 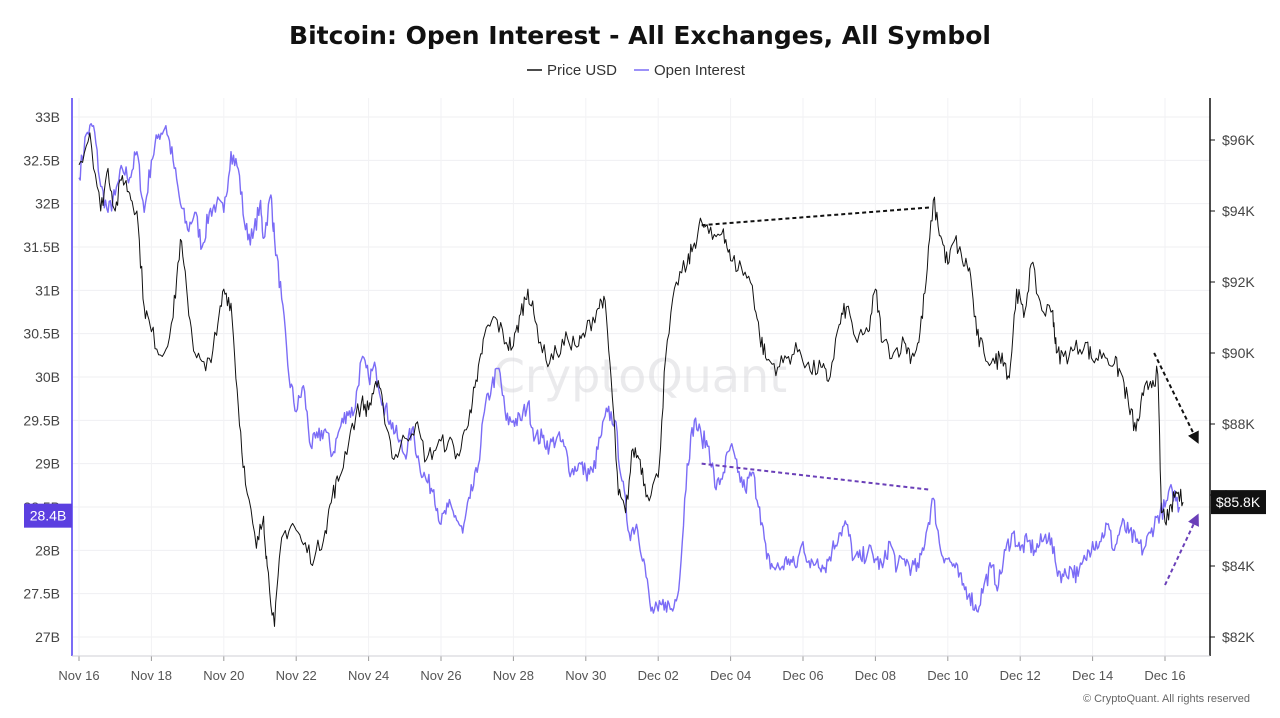 I want to click on left-tick-label: 31.5B, so click(x=41, y=247).